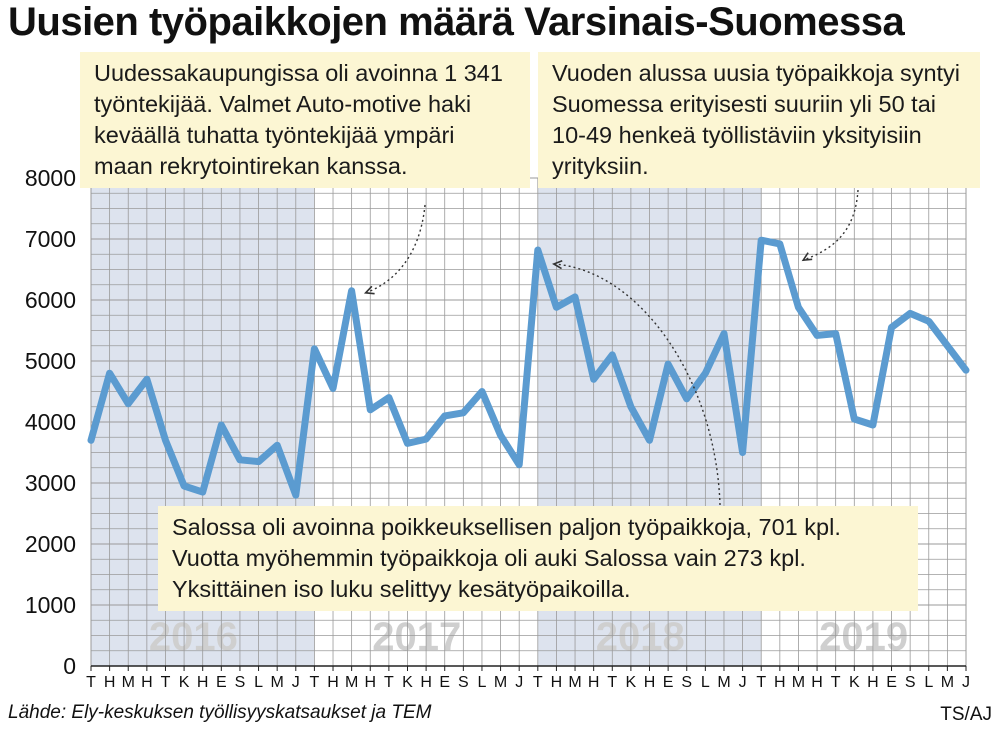  What do you see at coordinates (50, 178) in the screenshot?
I see `y-tick-label: 8000` at bounding box center [50, 178].